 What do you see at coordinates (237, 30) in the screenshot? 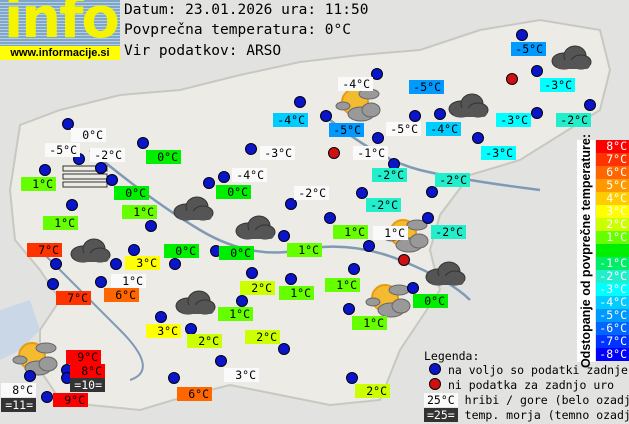
I see `average-temperature: Povprečna temperatura: 0°C` at bounding box center [237, 30].